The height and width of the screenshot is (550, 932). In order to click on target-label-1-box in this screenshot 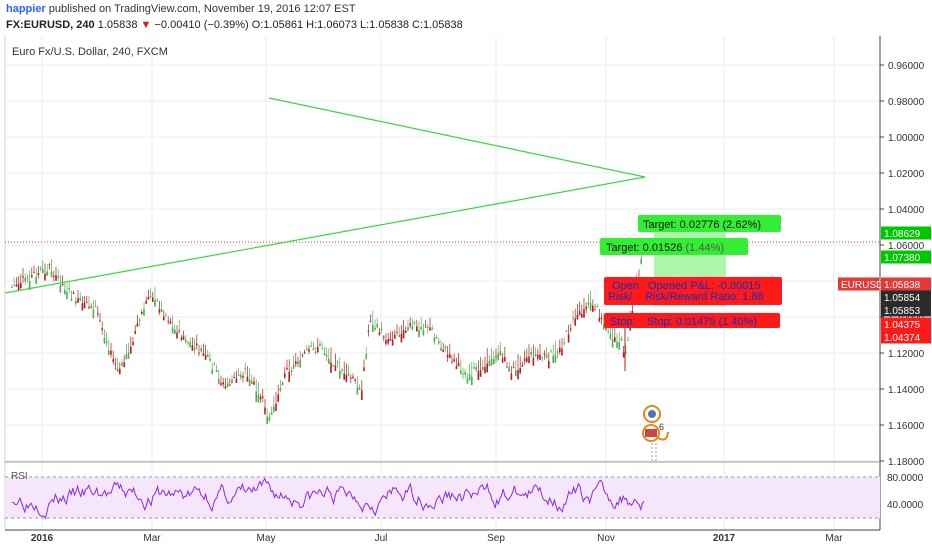, I will do `click(709, 223)`.